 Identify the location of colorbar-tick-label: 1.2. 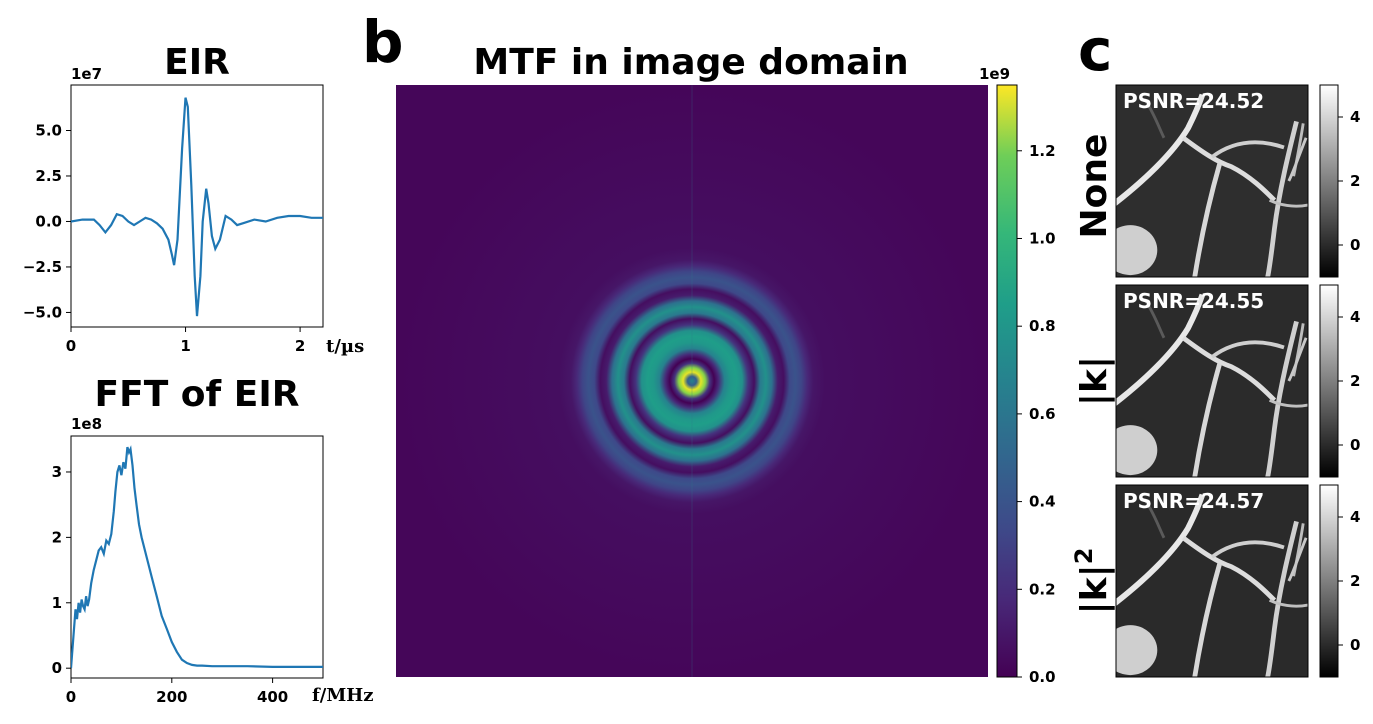
(1042, 151).